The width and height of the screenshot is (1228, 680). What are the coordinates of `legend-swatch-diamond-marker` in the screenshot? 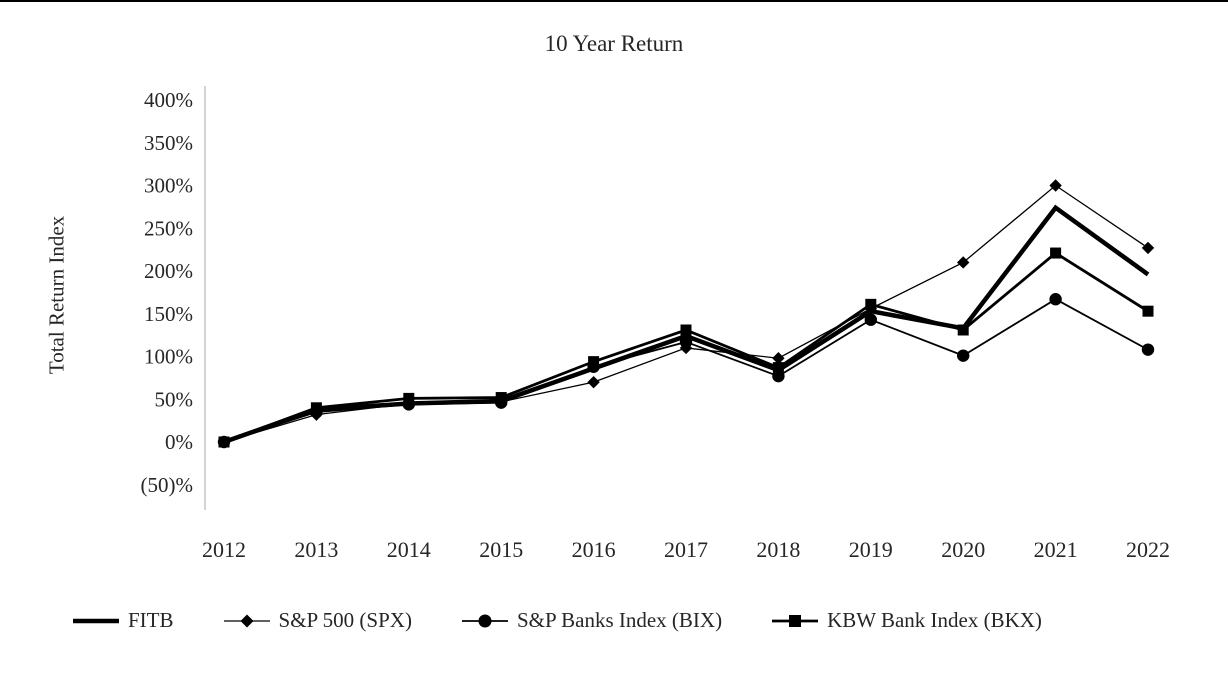 It's located at (246, 620).